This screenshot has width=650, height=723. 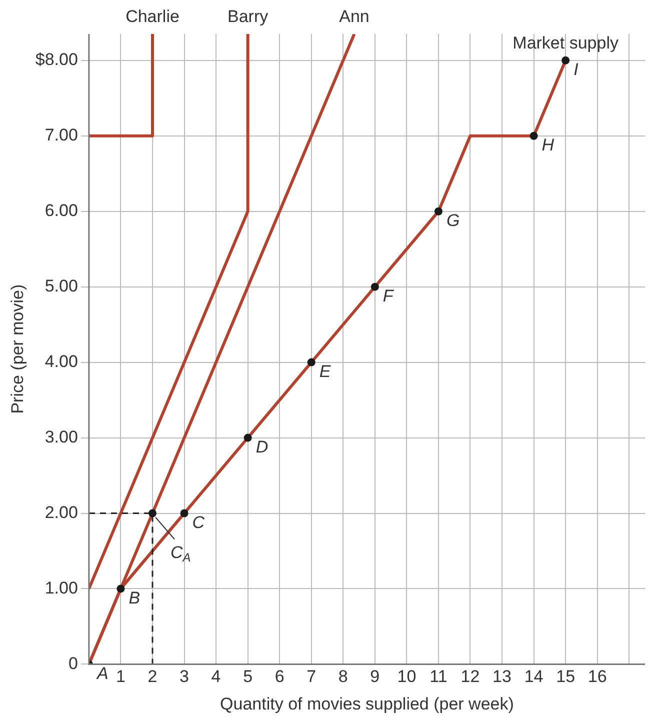 I want to click on x-tick-label: 13, so click(x=502, y=676).